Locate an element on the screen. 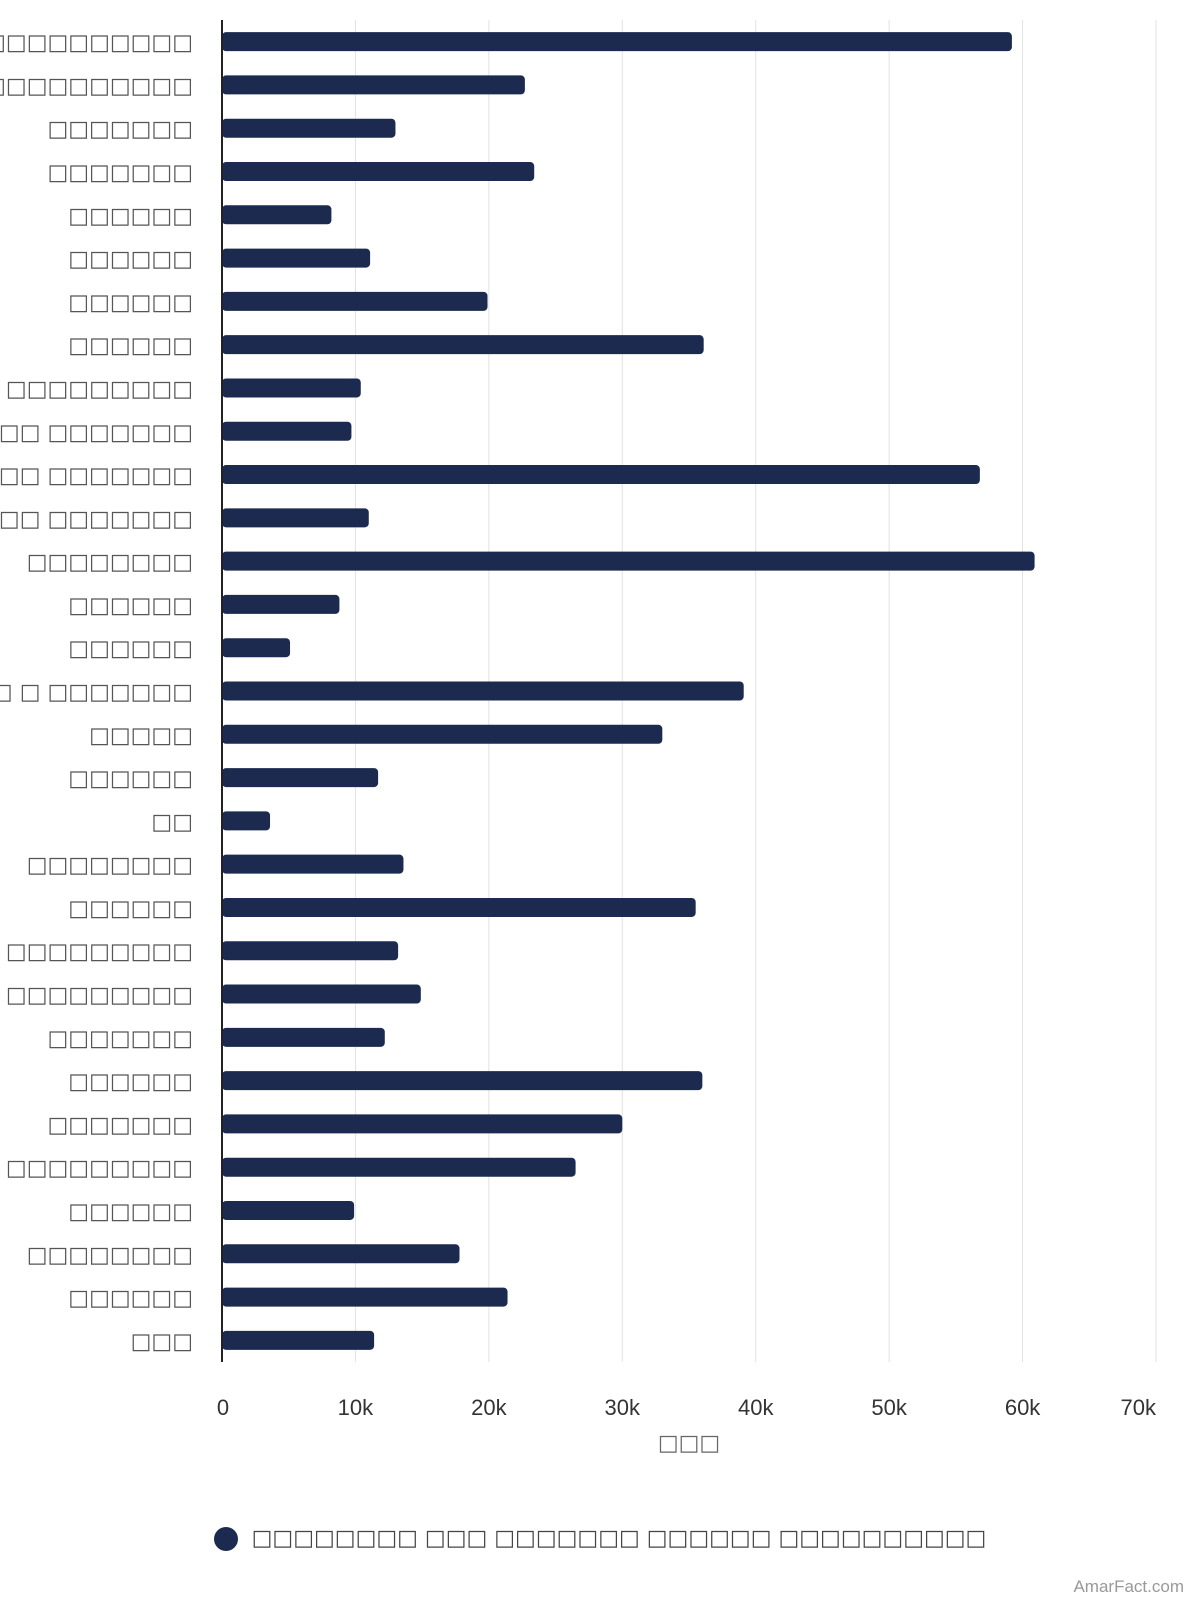  category-label: □□□ is located at coordinates (162, 1341).